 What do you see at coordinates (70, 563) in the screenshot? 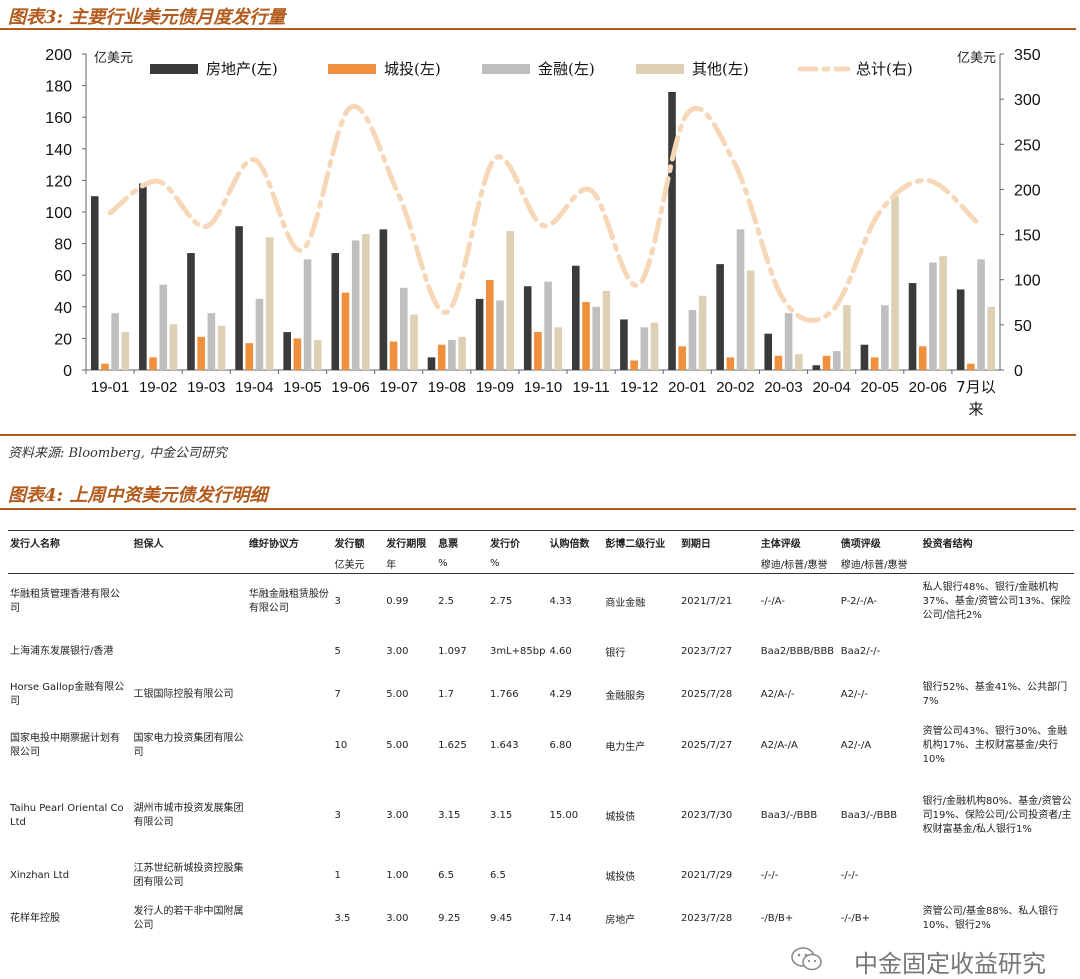
I see `column-unit` at bounding box center [70, 563].